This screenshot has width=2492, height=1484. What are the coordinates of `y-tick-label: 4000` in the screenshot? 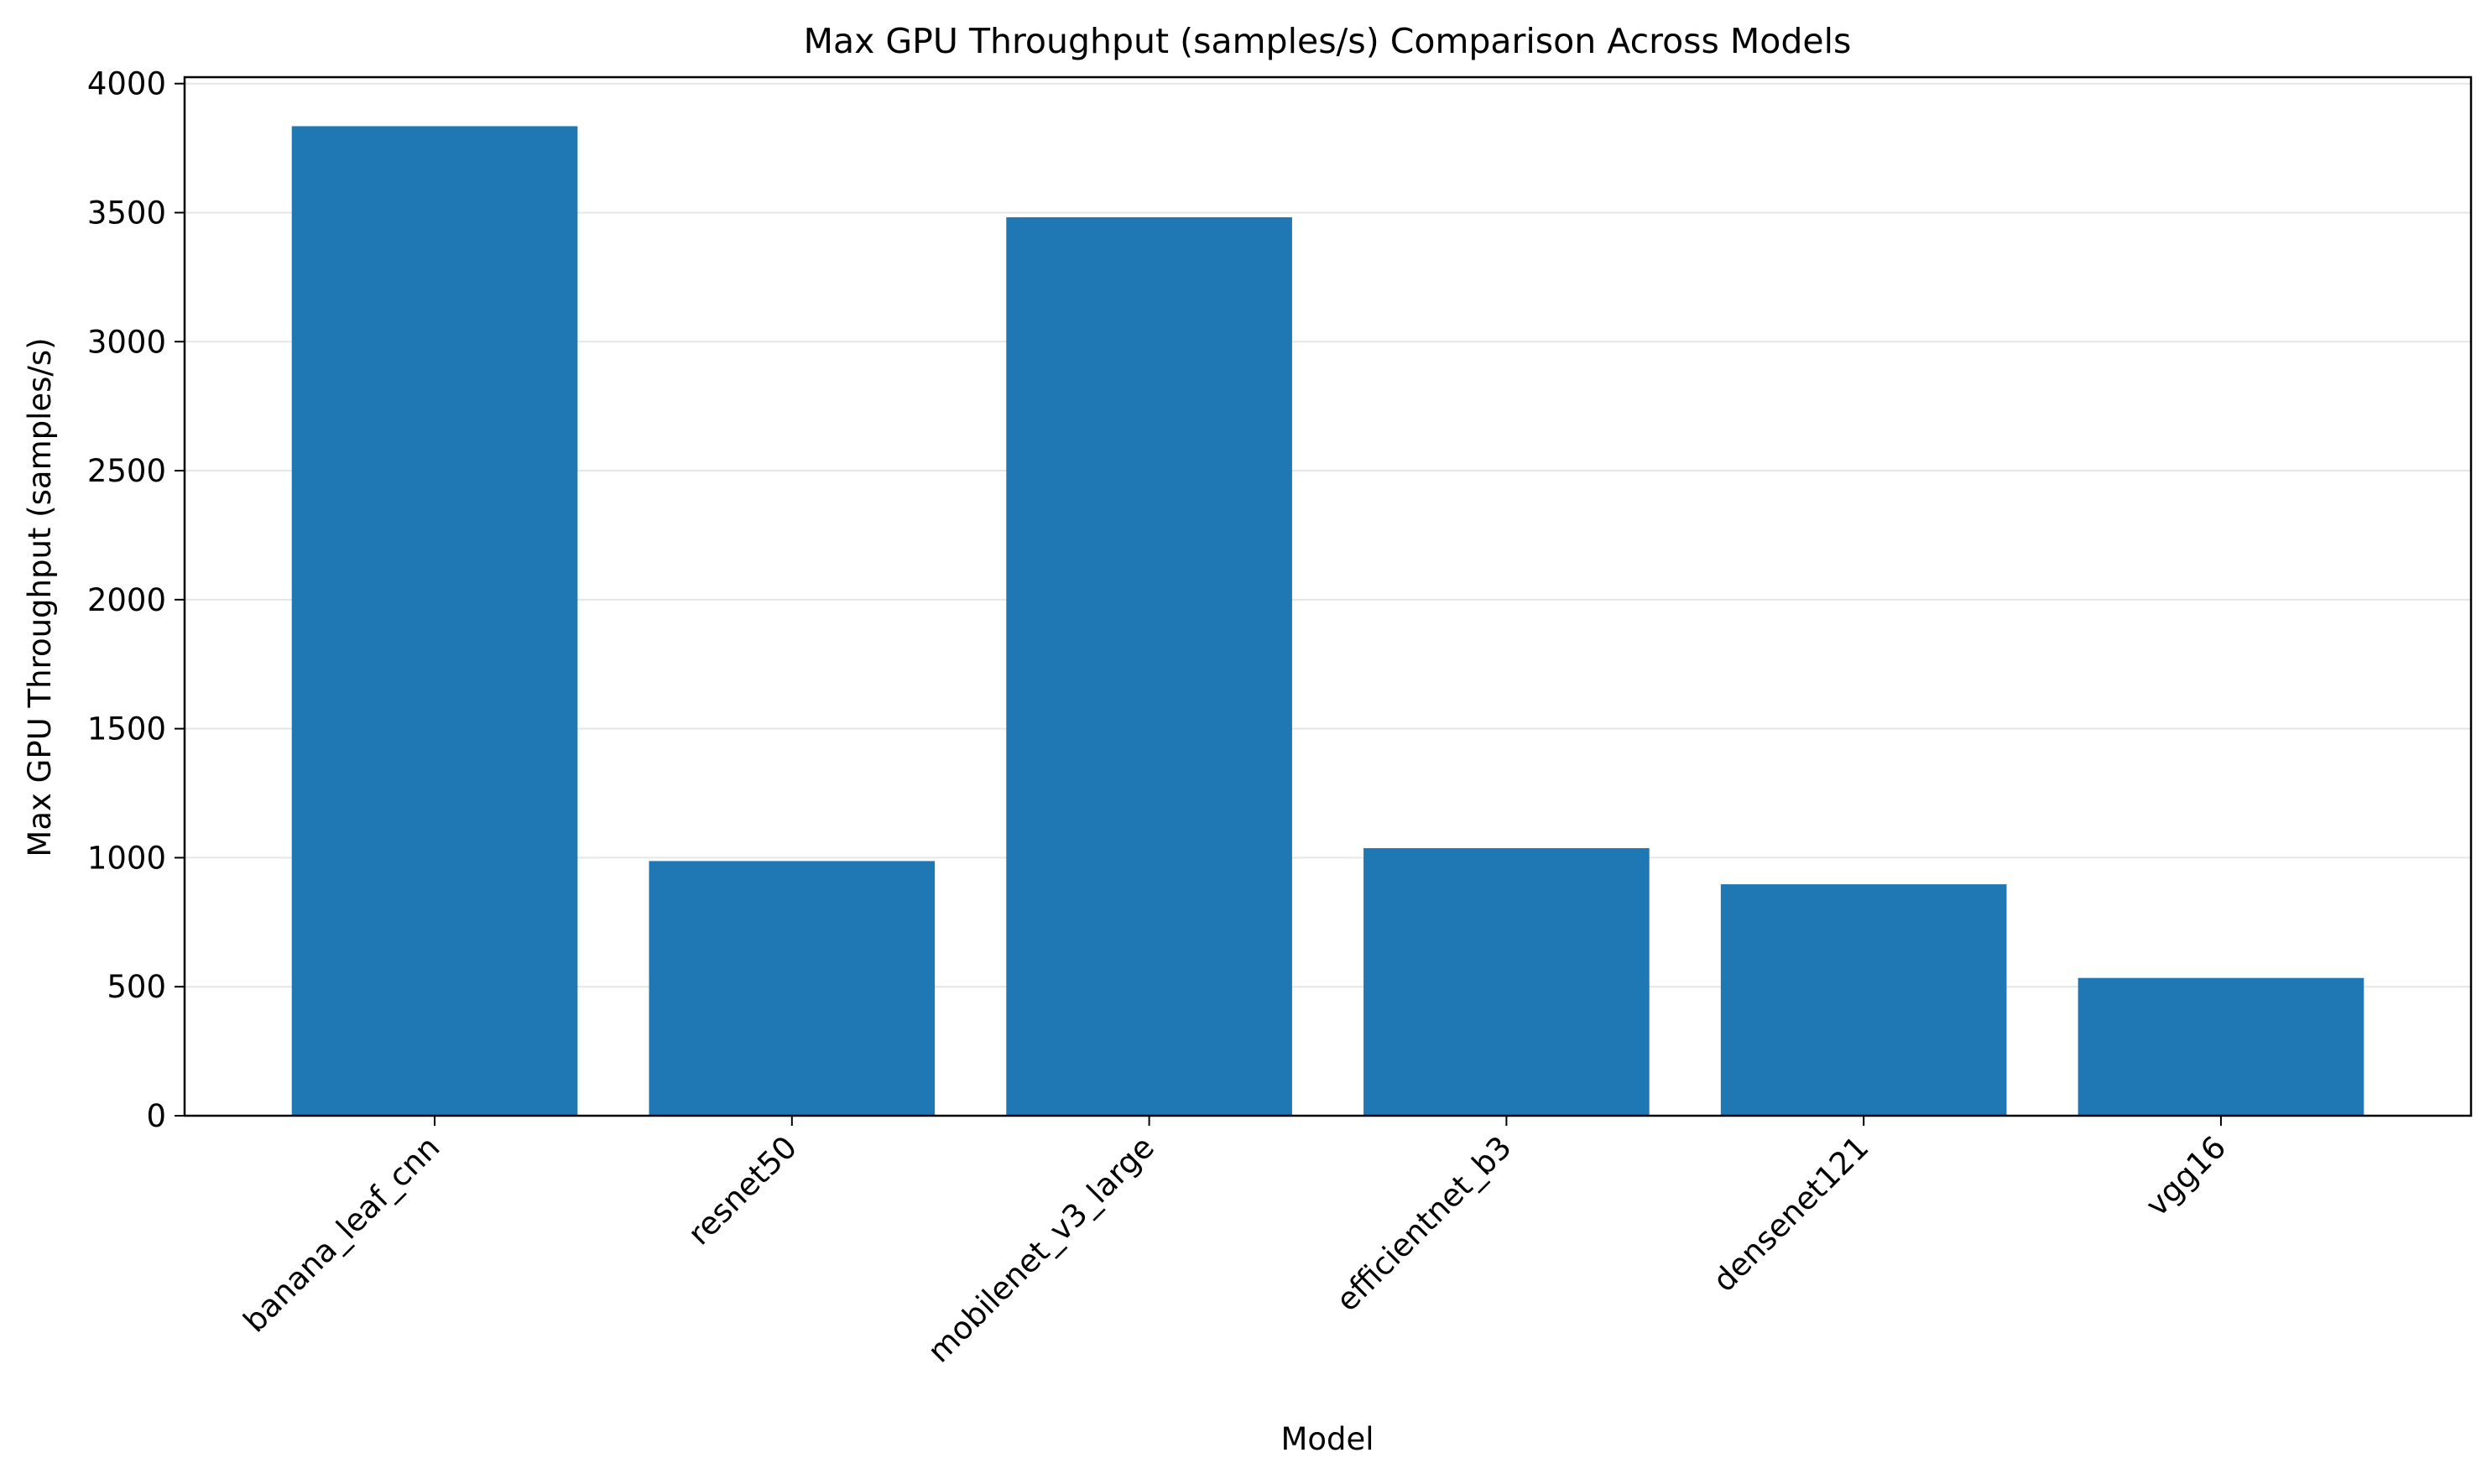 It's located at (126, 84).